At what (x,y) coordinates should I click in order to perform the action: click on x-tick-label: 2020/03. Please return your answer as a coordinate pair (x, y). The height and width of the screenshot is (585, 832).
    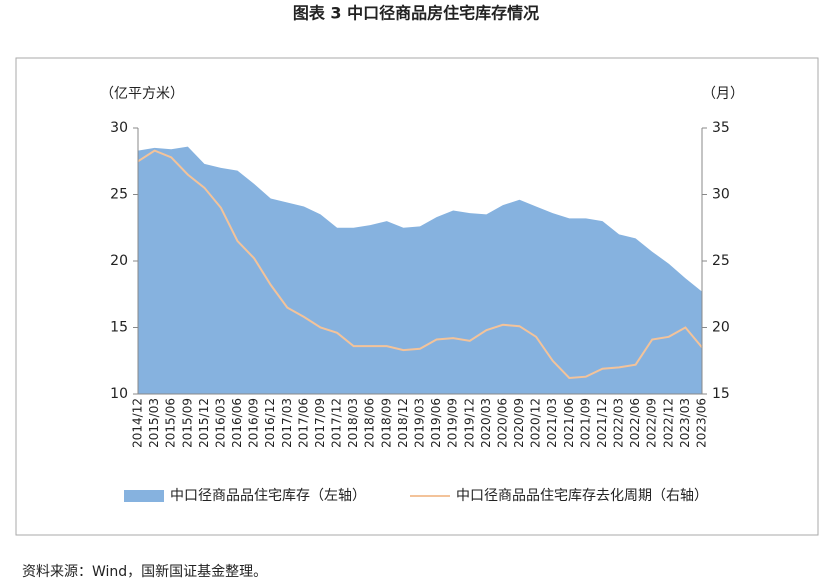
    Looking at the image, I should click on (486, 423).